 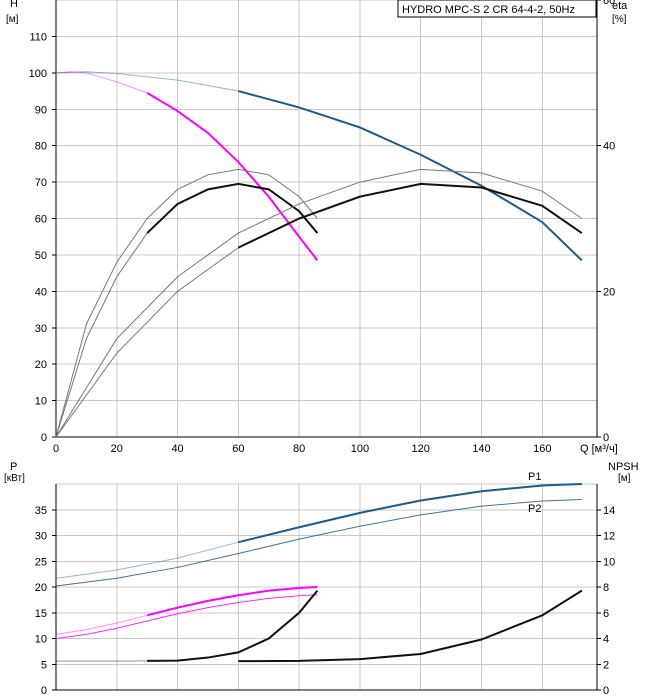 I want to click on y-tick-label-left: 110, so click(x=38, y=37).